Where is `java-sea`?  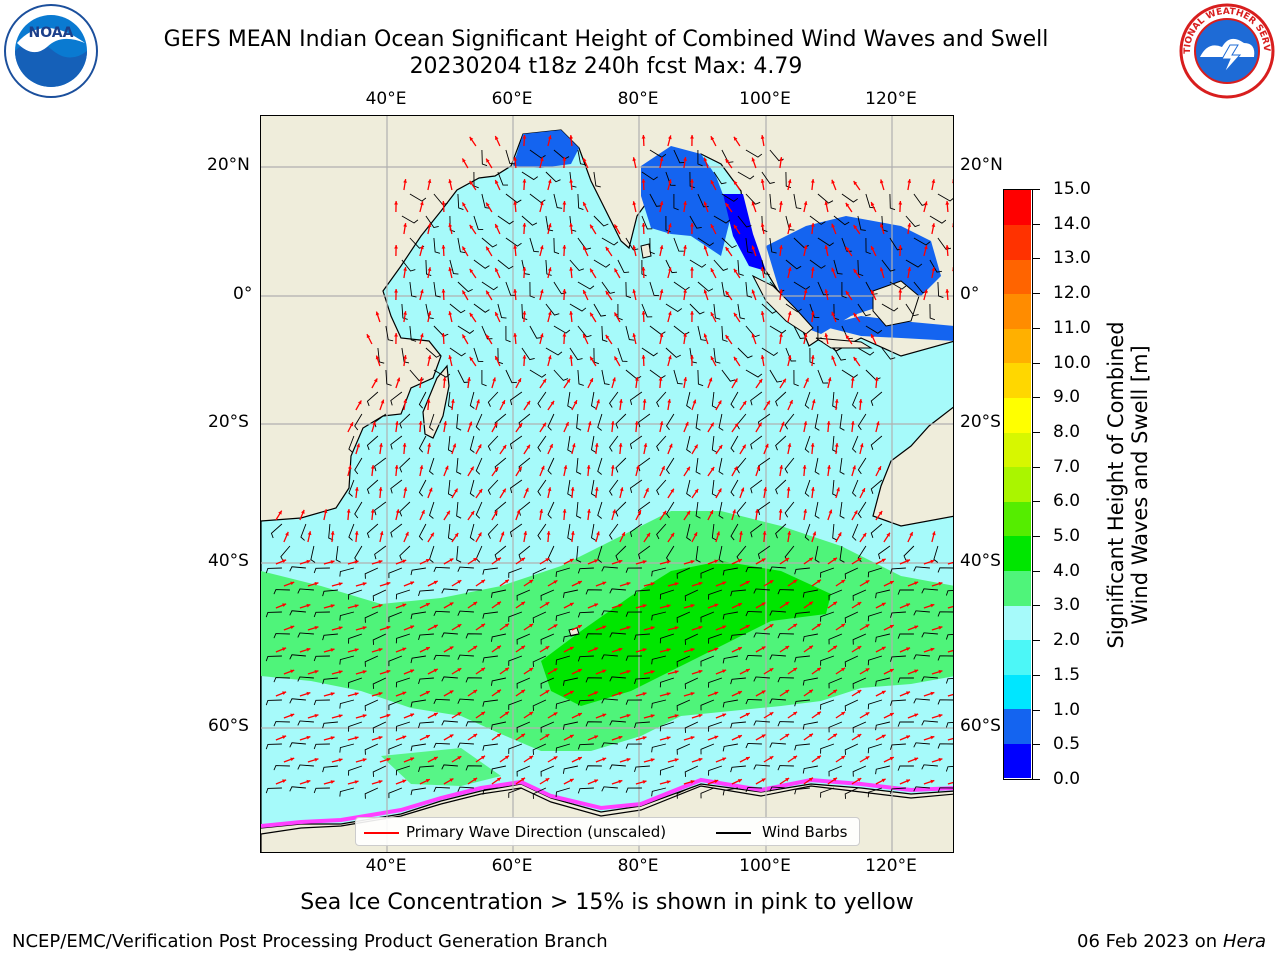 java-sea is located at coordinates (887, 328).